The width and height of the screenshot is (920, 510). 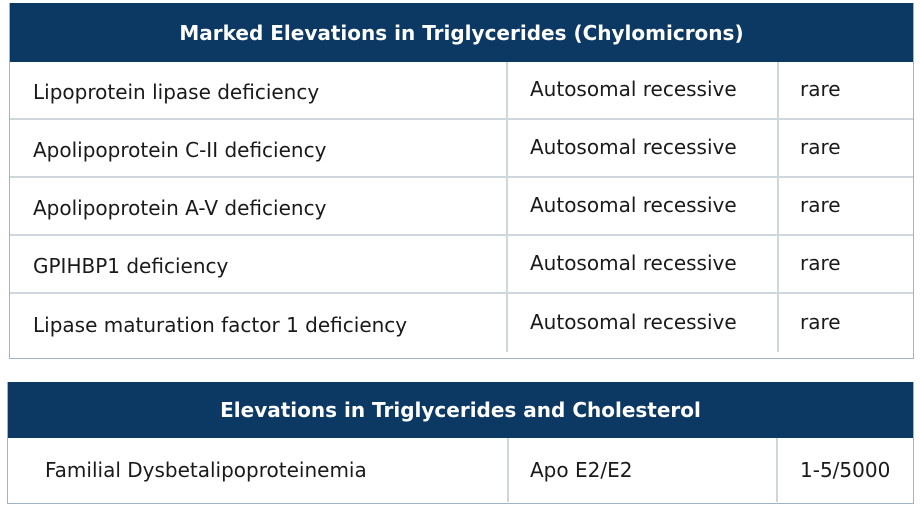 What do you see at coordinates (131, 266) in the screenshot?
I see `condition-cell: GPIHBP1 deficiency` at bounding box center [131, 266].